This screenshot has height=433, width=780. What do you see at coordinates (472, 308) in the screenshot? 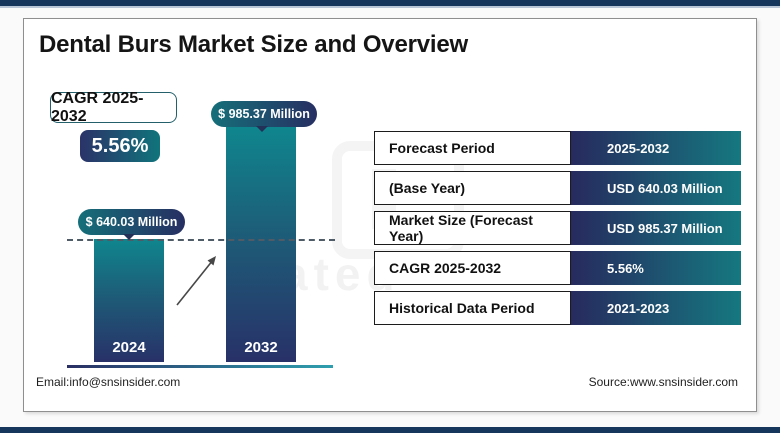
I see `table-row-label: Historical Data Period` at bounding box center [472, 308].